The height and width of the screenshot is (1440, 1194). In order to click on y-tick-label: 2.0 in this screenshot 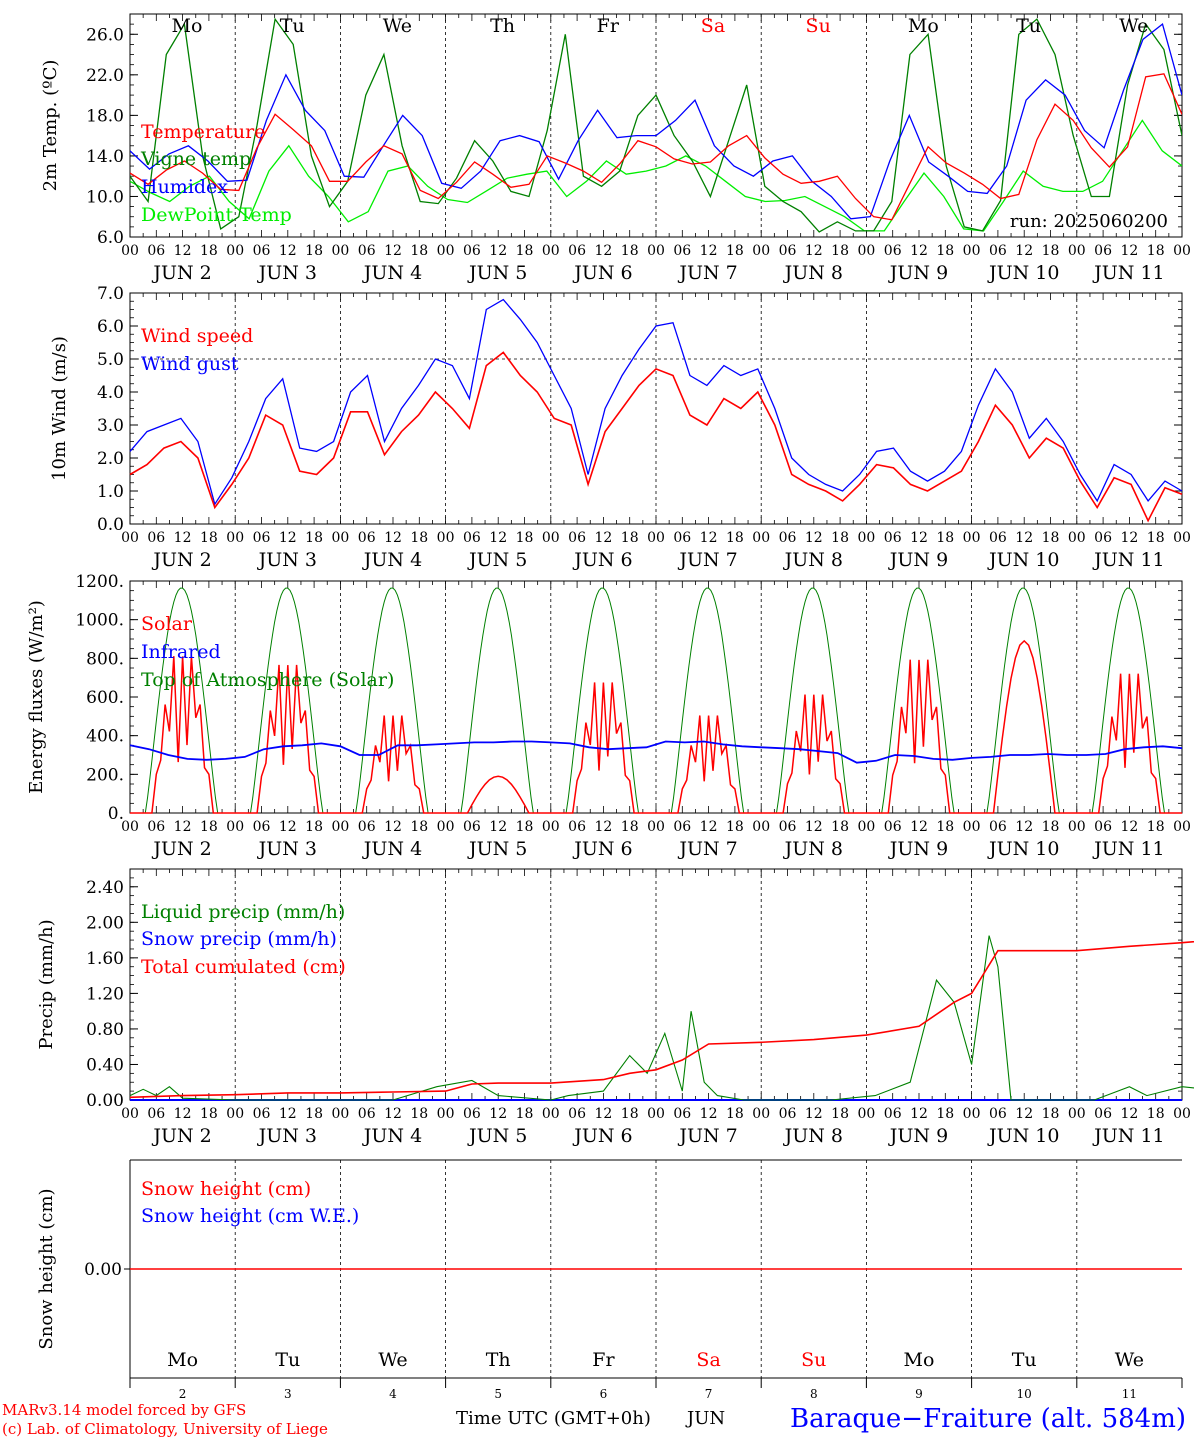, I will do `click(110, 459)`.